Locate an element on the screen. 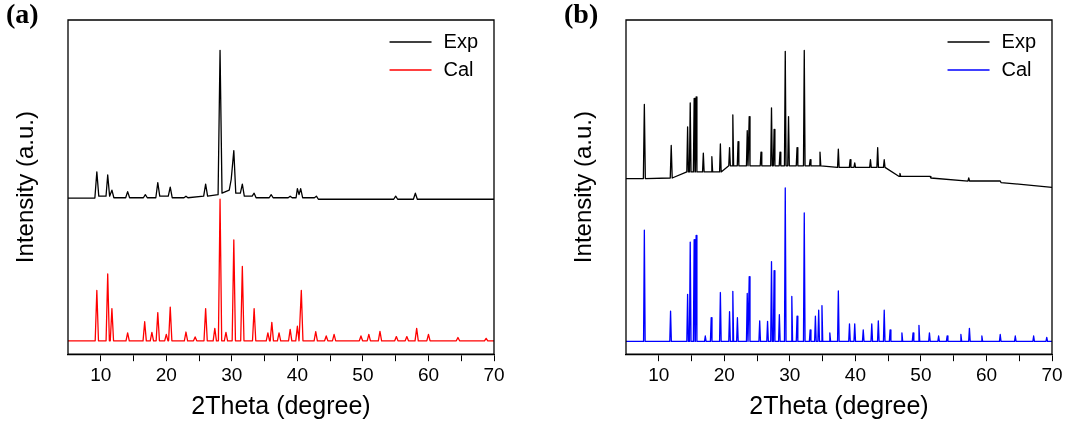 Image resolution: width=1072 pixels, height=430 pixels. chart-title: (a) is located at coordinates (22, 15).